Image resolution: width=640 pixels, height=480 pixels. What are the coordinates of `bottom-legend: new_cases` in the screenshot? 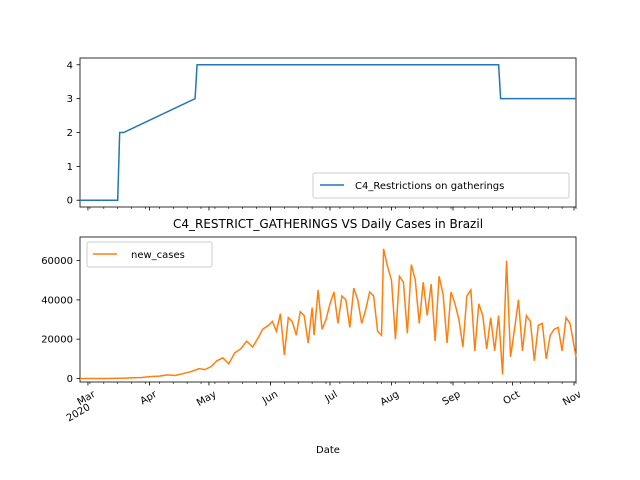 It's located at (149, 254).